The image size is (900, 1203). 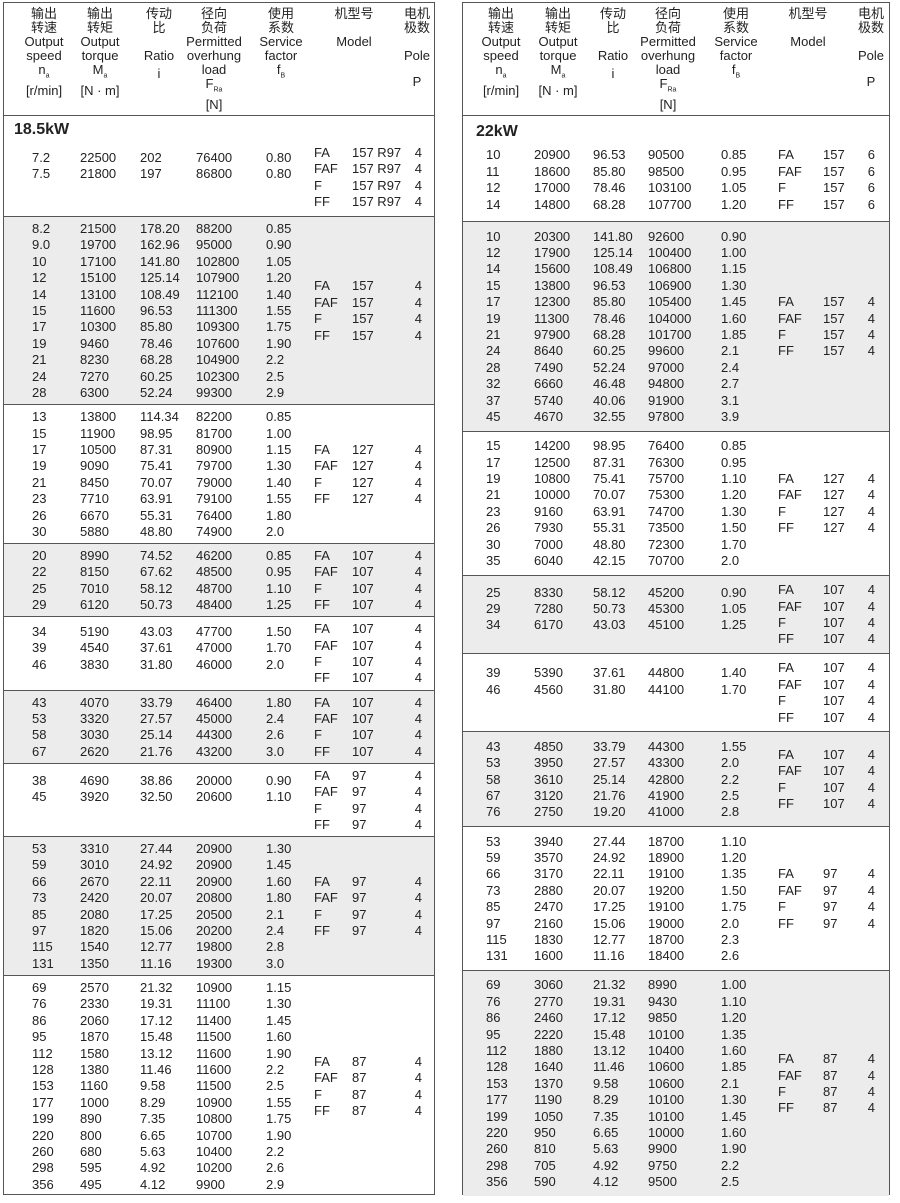 What do you see at coordinates (668, 69) in the screenshot?
I see `header-text: load` at bounding box center [668, 69].